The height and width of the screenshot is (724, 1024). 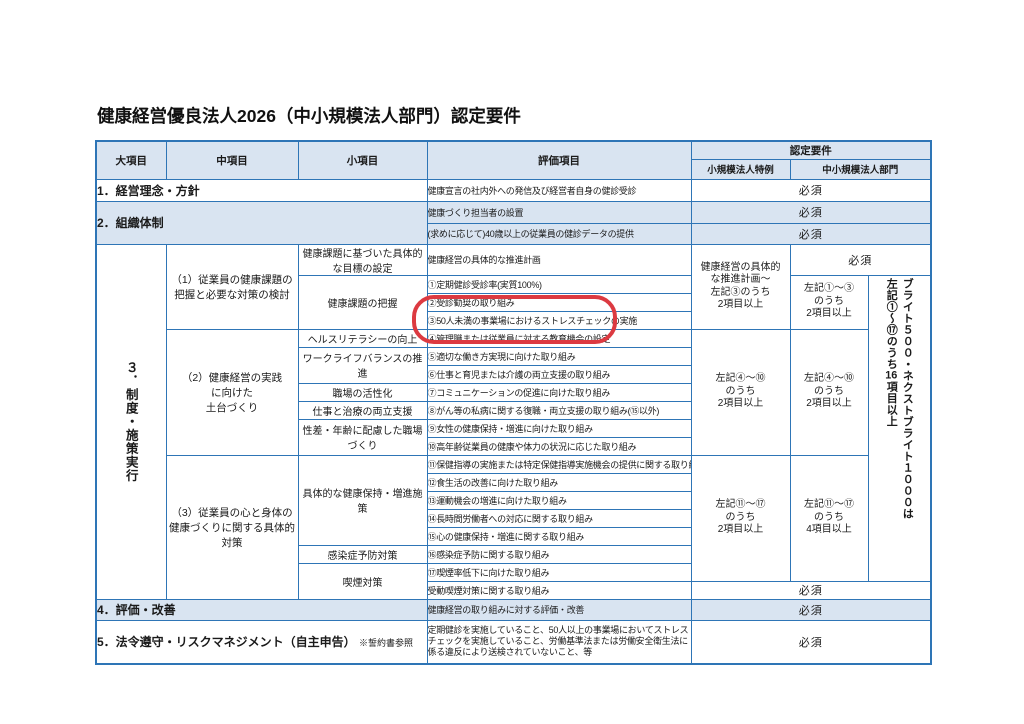 I want to click on section2-eval-item-1: 健康づくり担当者の設置, so click(x=559, y=212).